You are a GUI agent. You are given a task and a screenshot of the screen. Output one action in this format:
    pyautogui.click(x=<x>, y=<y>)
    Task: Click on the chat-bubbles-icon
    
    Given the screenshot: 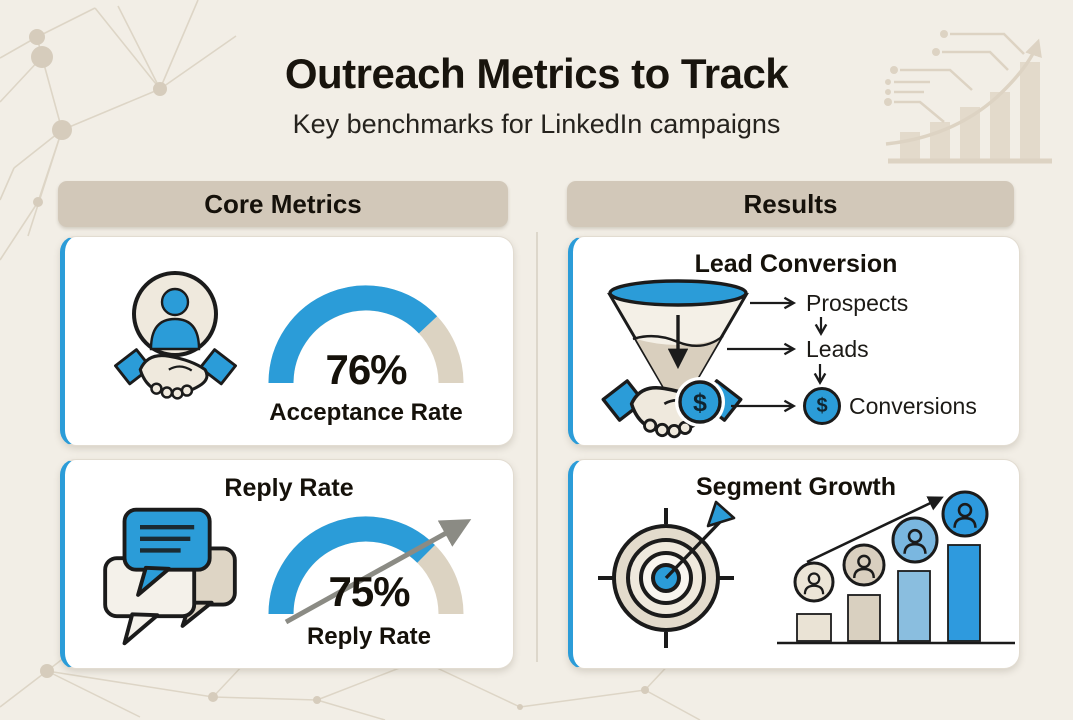 What is the action you would take?
    pyautogui.click(x=170, y=576)
    